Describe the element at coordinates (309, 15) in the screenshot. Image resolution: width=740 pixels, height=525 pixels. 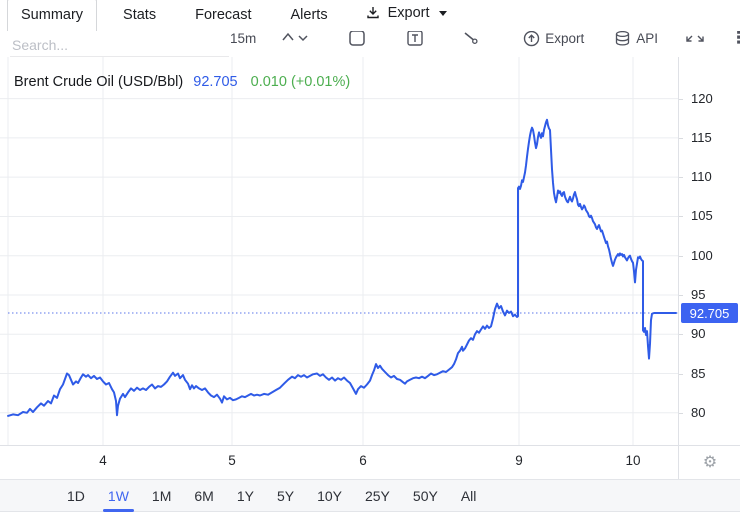
I see `tab-alerts: Alerts` at that location.